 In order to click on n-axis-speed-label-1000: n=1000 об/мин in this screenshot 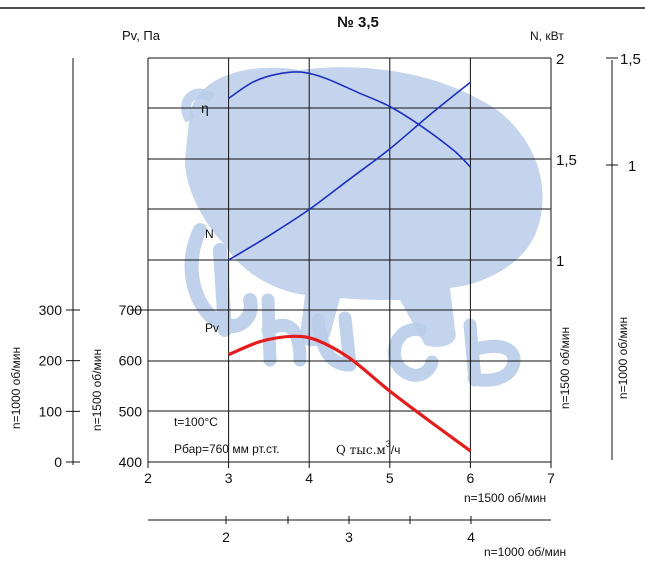, I will do `click(623, 358)`.